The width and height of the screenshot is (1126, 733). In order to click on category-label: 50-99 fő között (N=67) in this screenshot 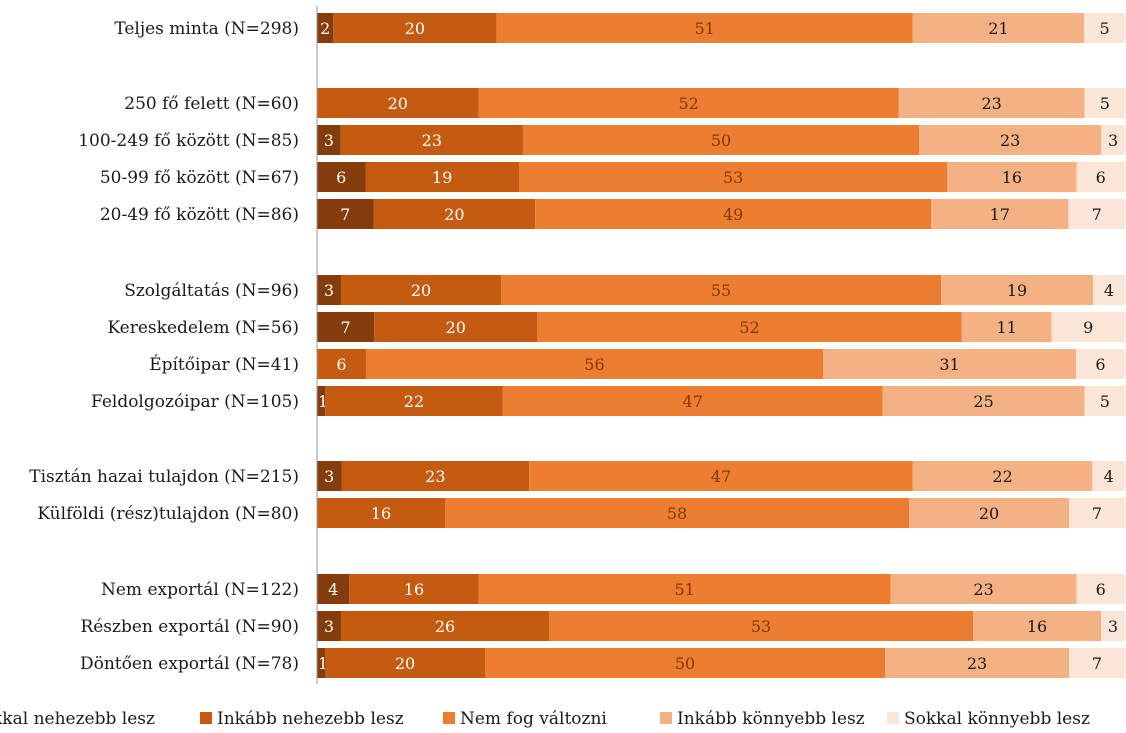, I will do `click(199, 178)`.